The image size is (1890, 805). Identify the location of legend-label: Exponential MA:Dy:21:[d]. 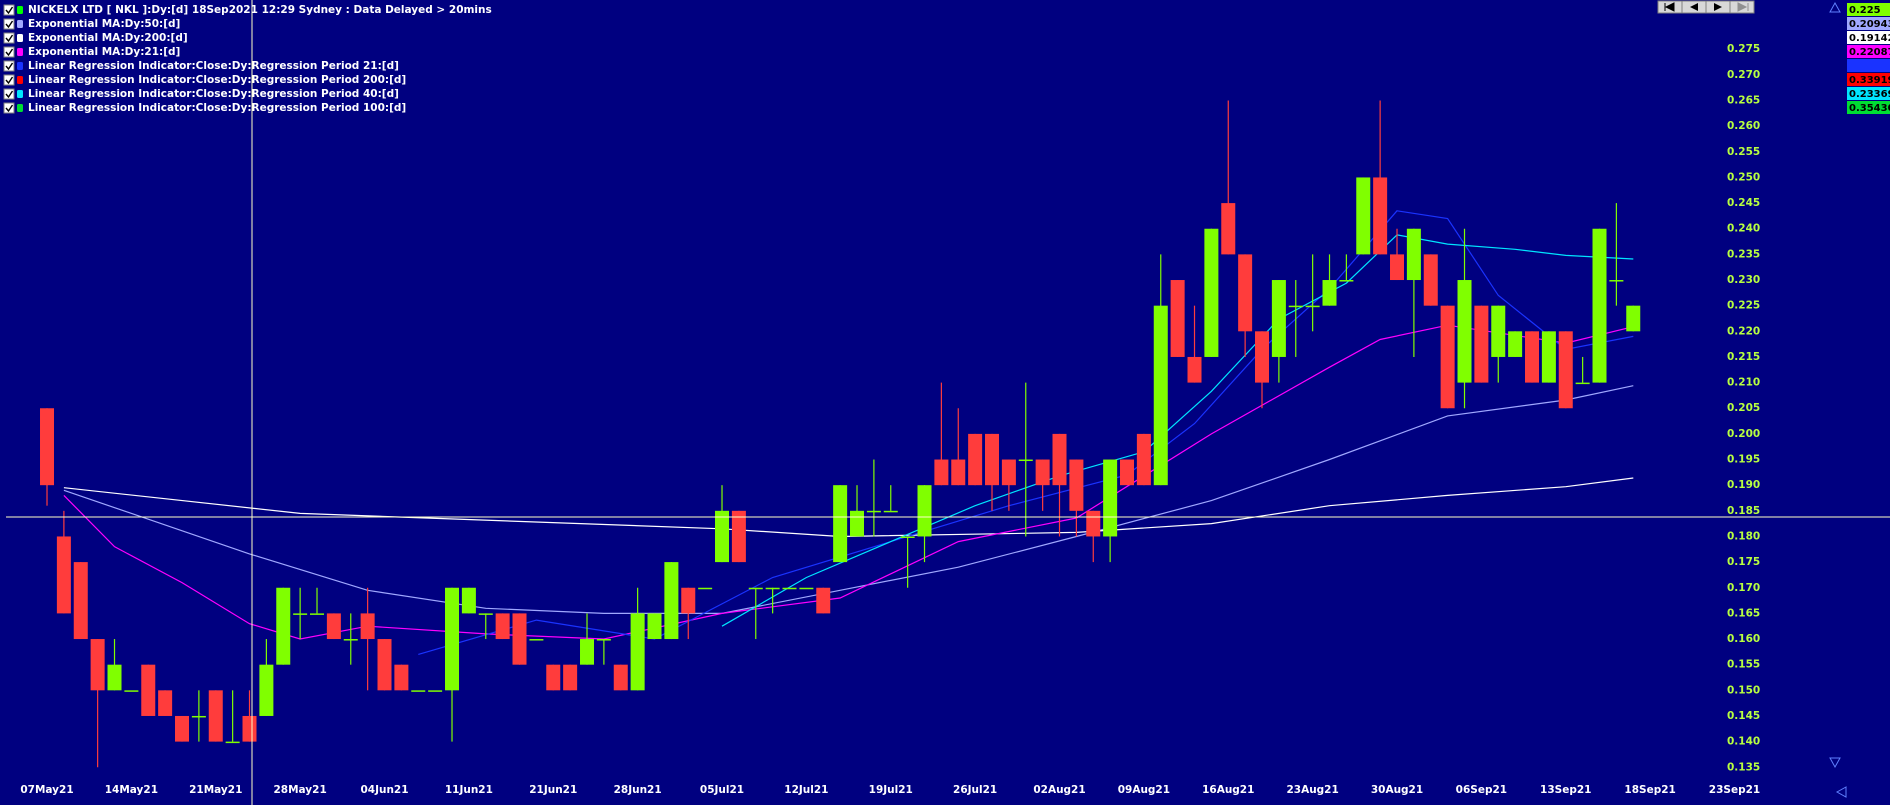
(104, 52).